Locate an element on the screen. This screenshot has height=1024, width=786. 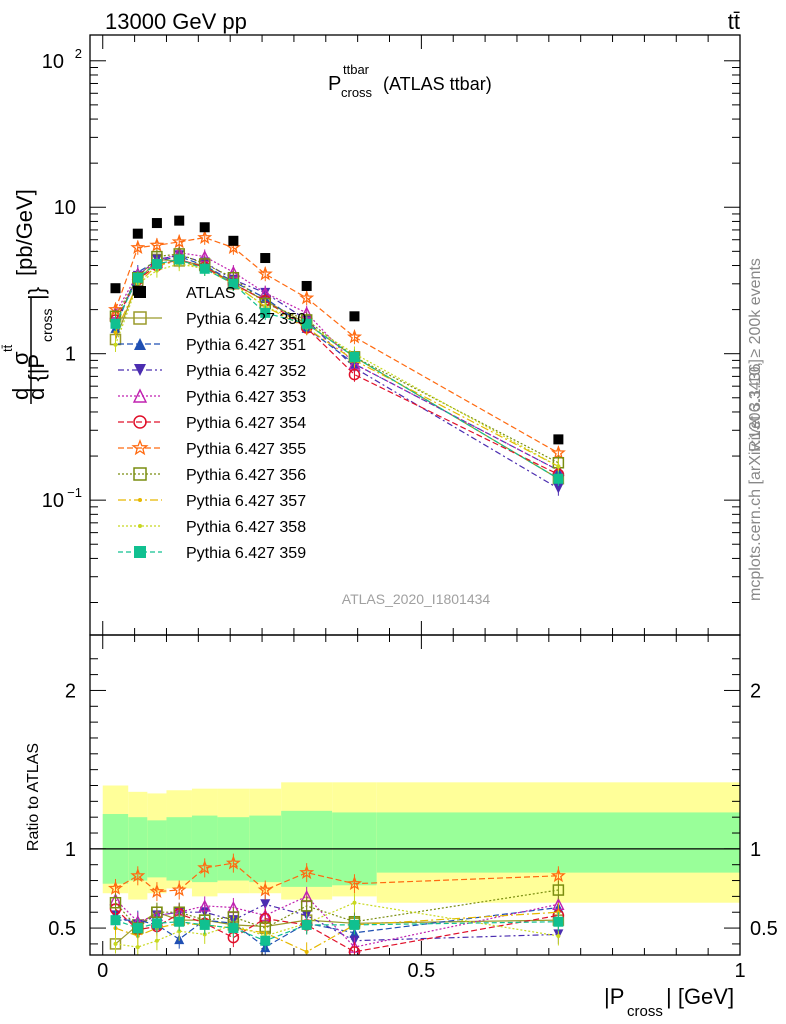
x-axis-label-main: |P is located at coordinates (614, 996).